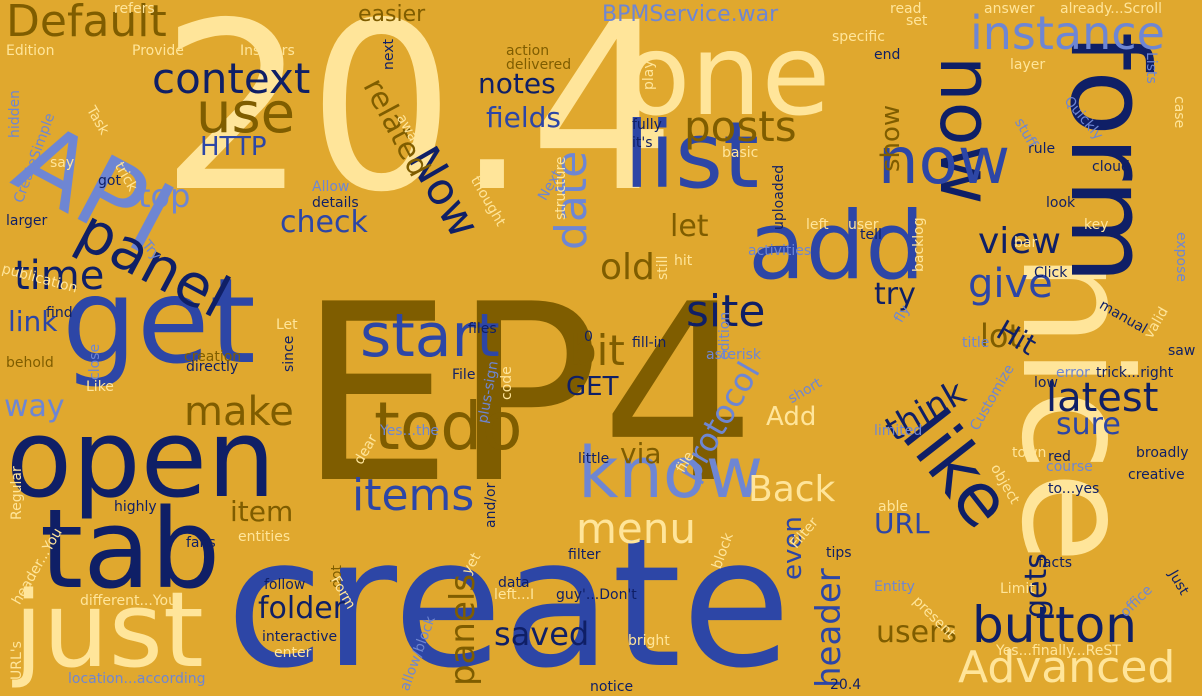 The image size is (1202, 696). Describe the element at coordinates (201, 543) in the screenshot. I see `word: fans` at that location.